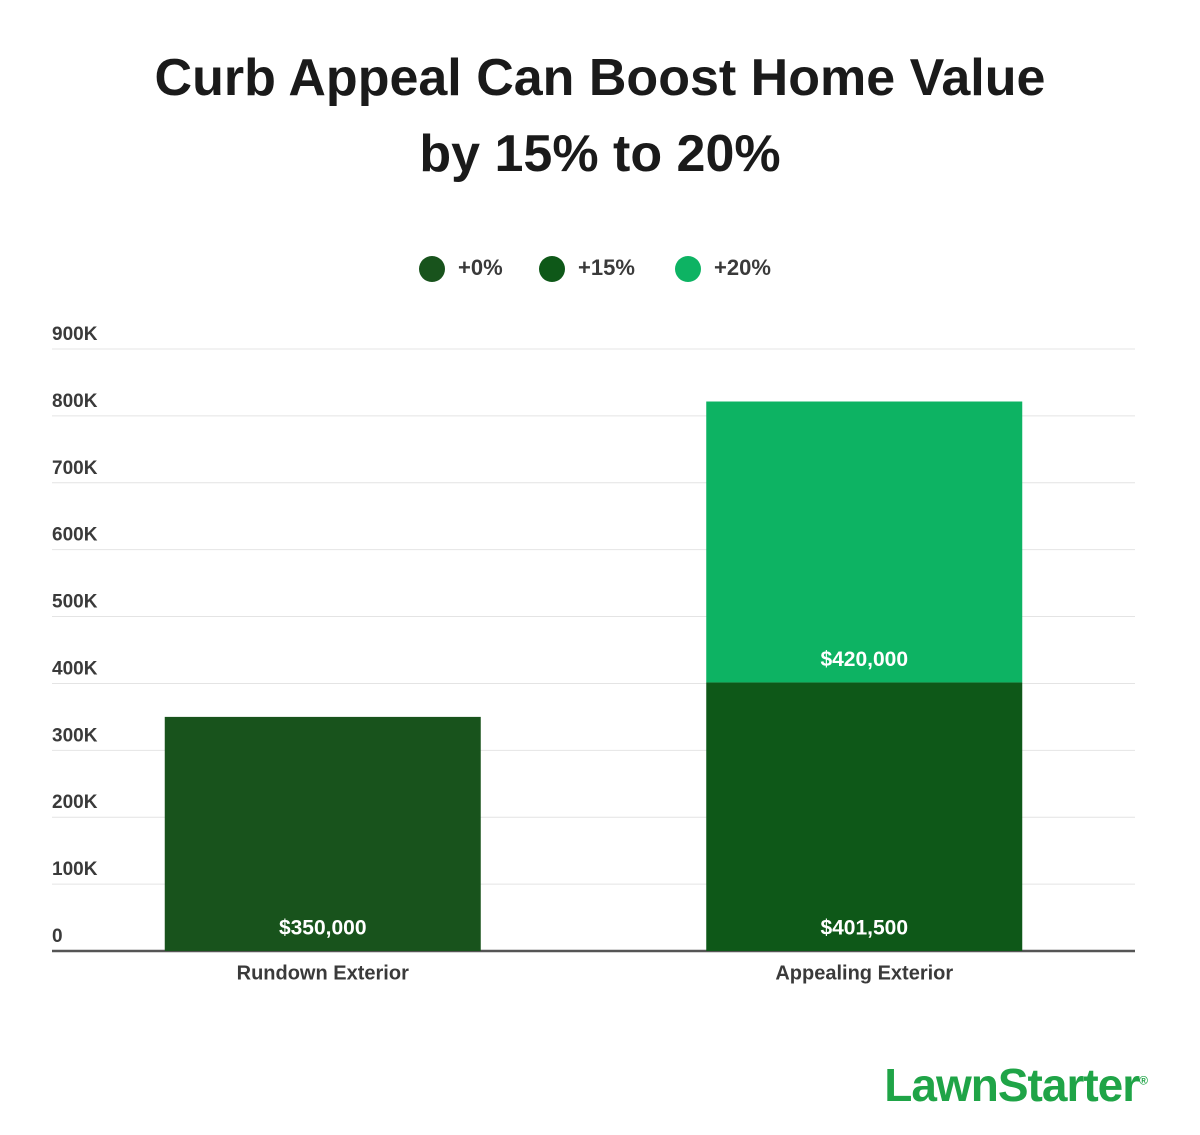  Describe the element at coordinates (75, 802) in the screenshot. I see `y-tick-label: 200K` at that location.